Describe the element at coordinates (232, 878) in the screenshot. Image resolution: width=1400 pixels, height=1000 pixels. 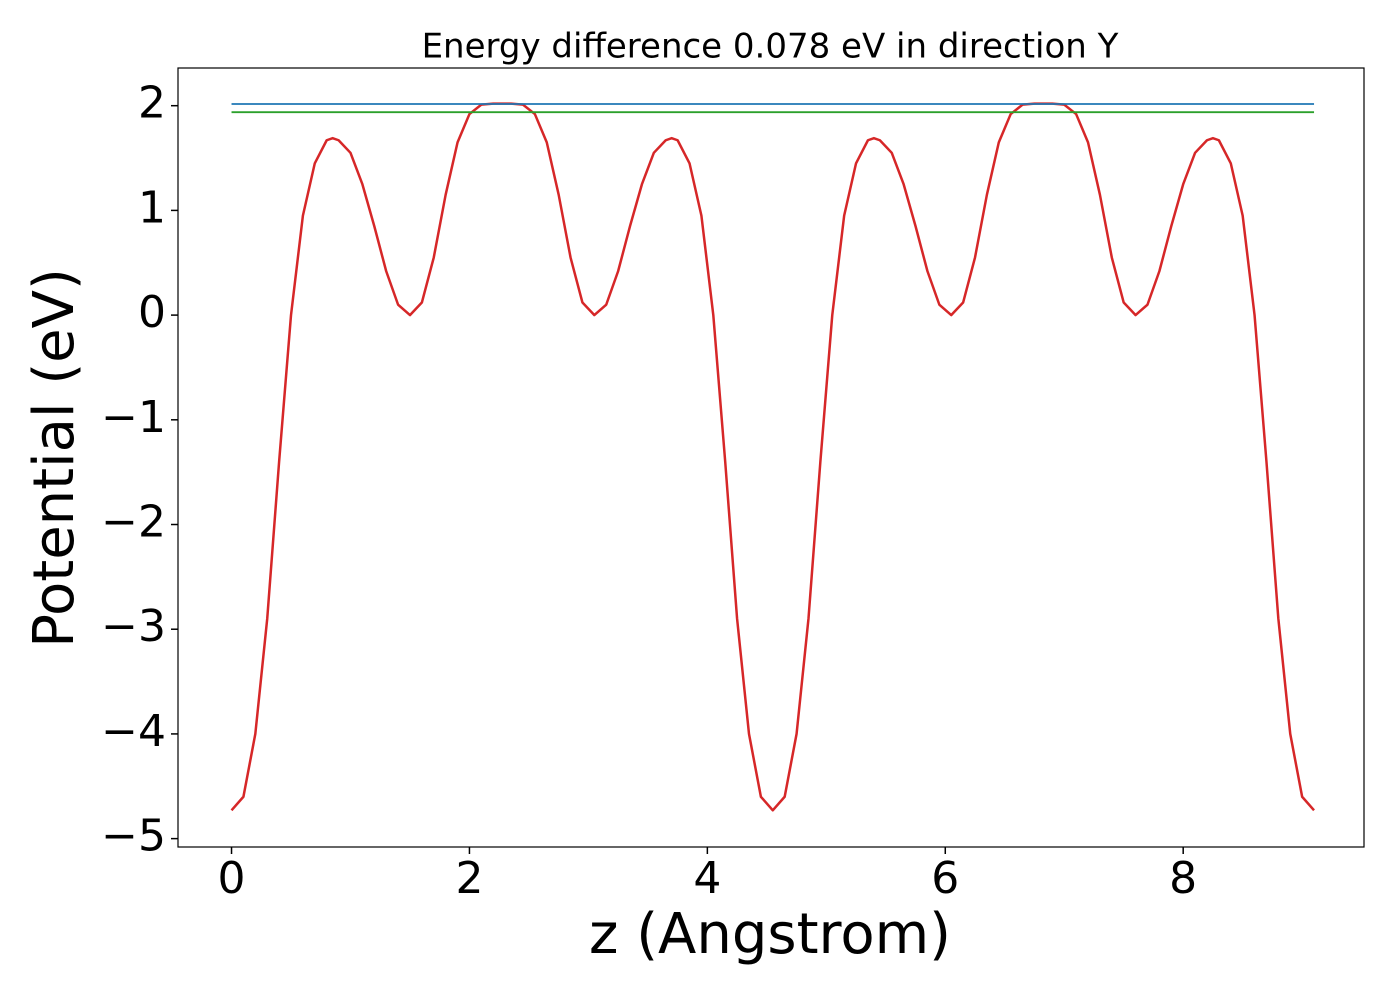
I see `x-tick-label: 0` at that location.